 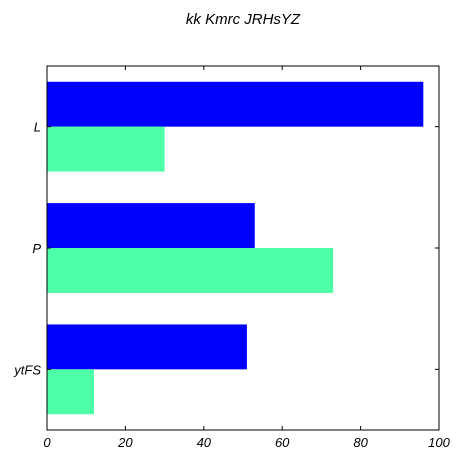 I want to click on y-tick-label: L, so click(x=37, y=127).